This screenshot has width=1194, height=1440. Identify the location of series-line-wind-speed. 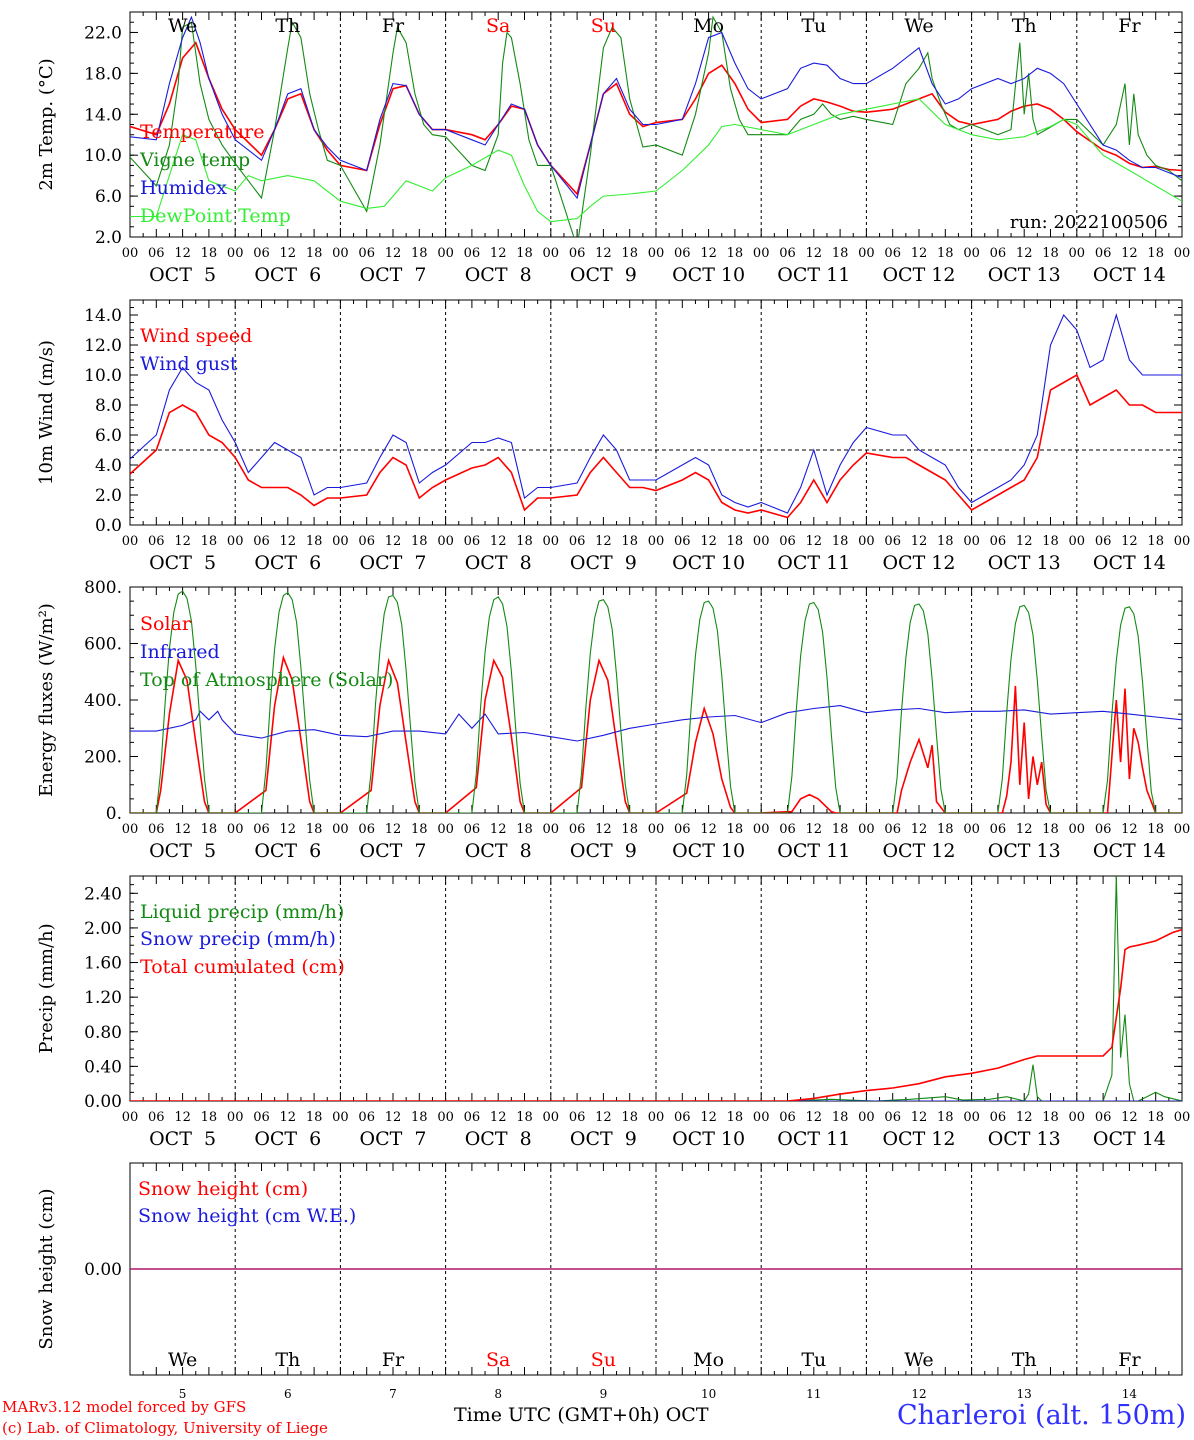
(656, 446).